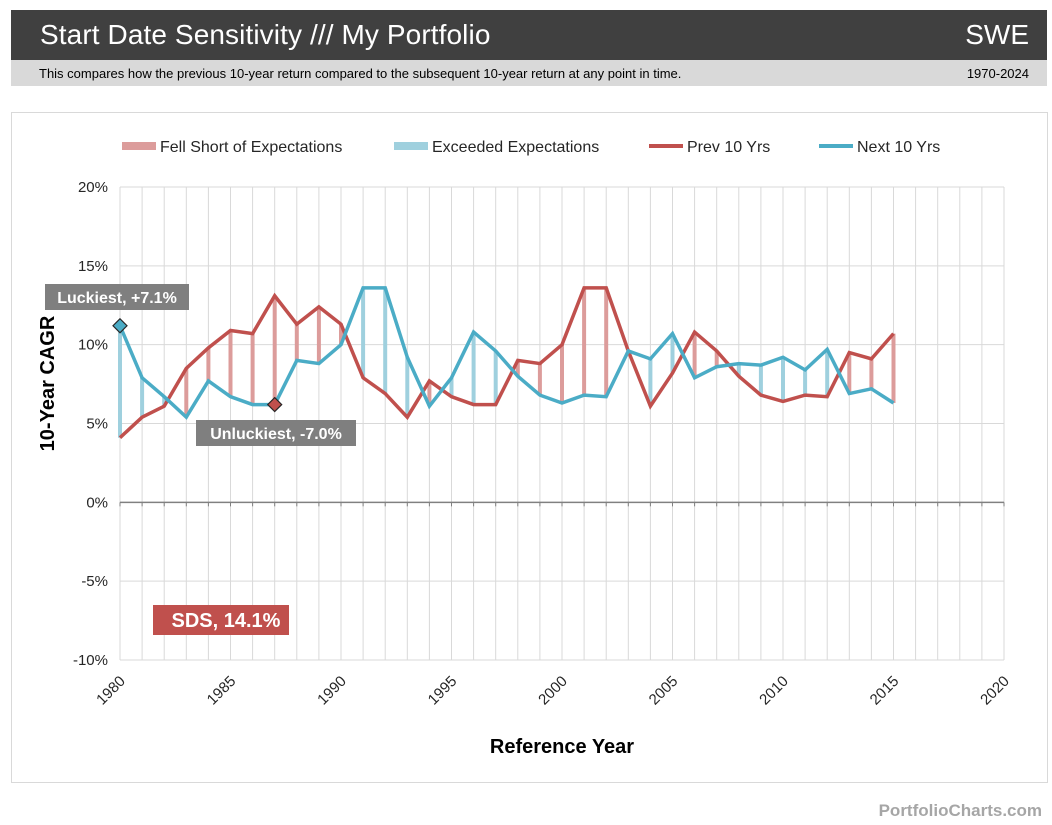 The image size is (1052, 825). Describe the element at coordinates (728, 147) in the screenshot. I see `legend-label-2: Prev 10 Yrs` at that location.